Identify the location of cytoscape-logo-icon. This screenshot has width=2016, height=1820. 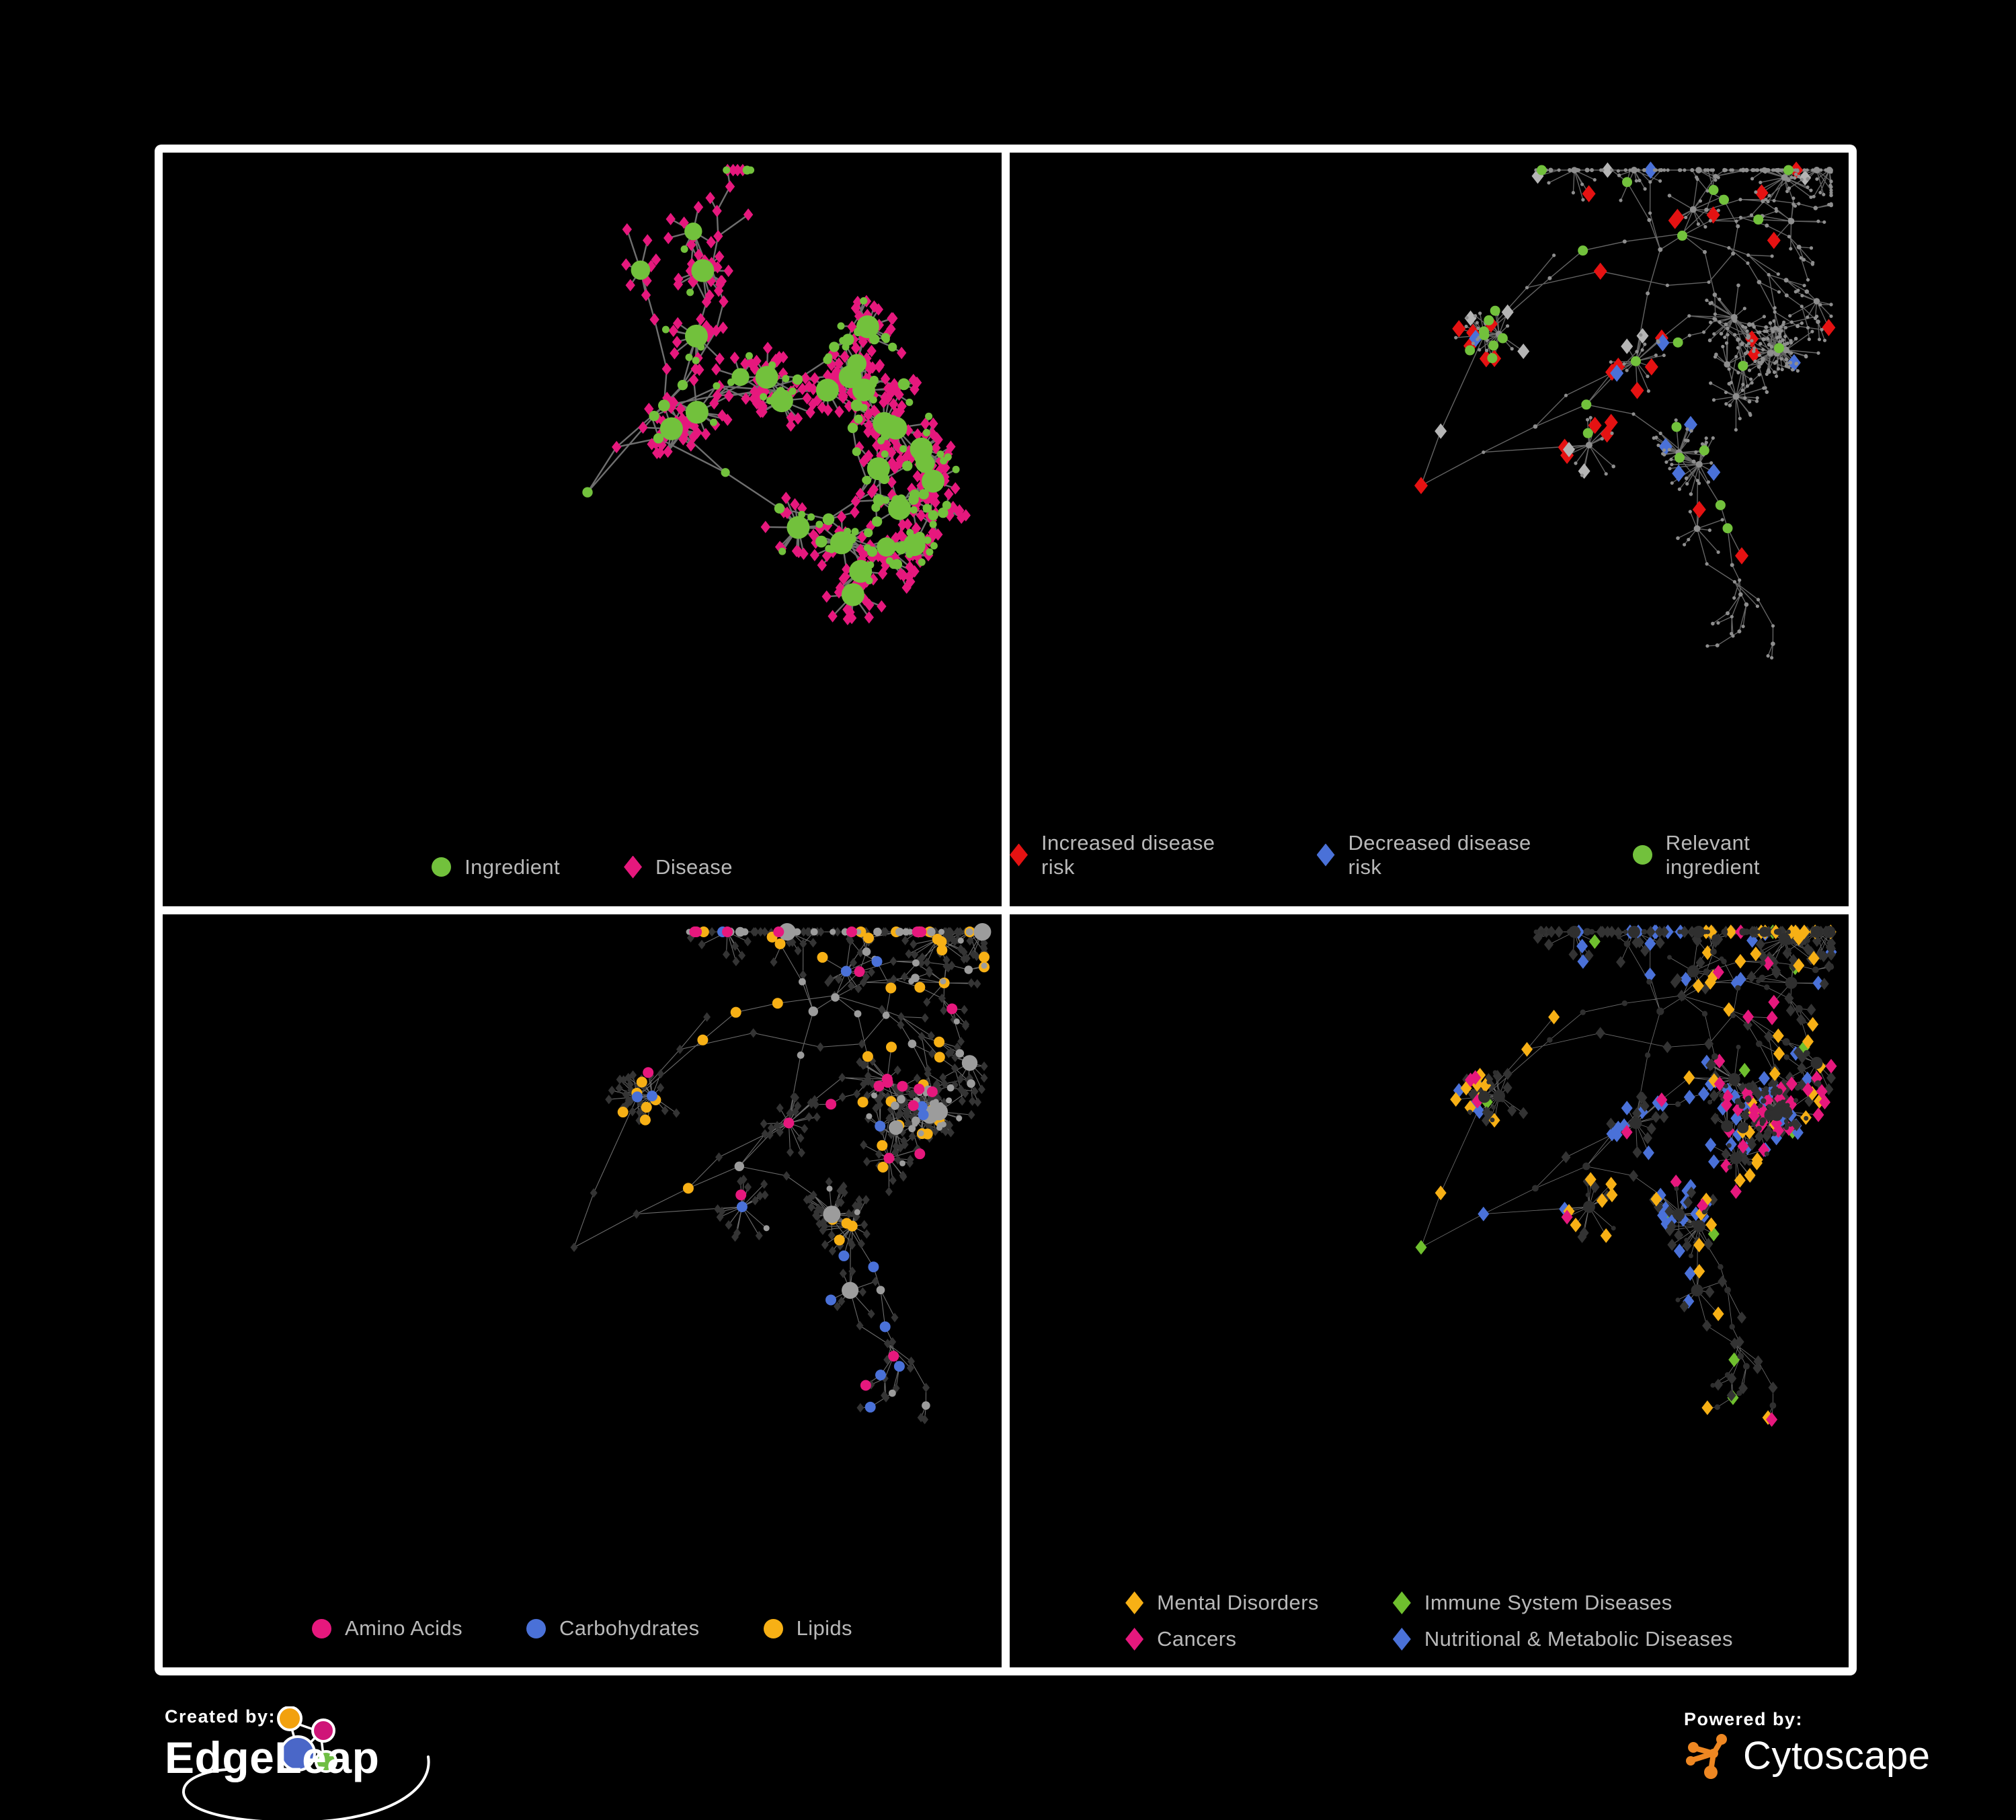
(1706, 1756).